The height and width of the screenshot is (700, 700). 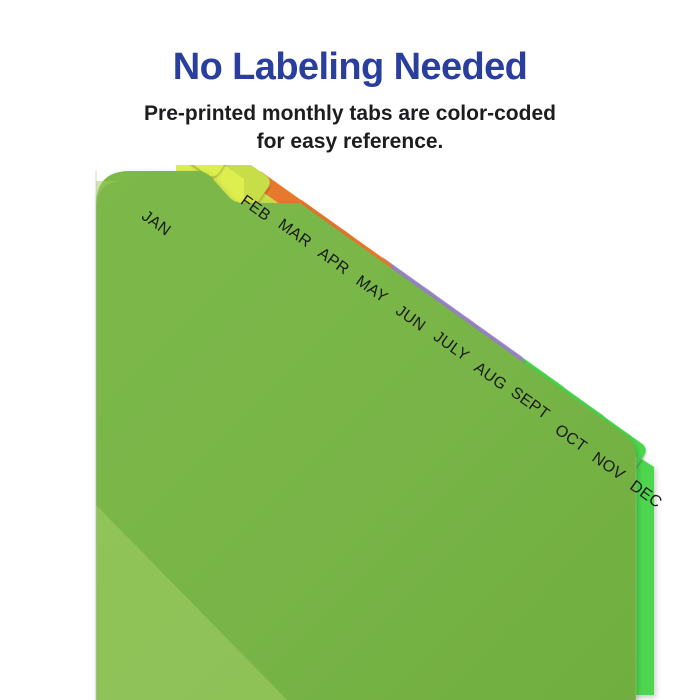 I want to click on divider-dec, so click(x=614, y=553).